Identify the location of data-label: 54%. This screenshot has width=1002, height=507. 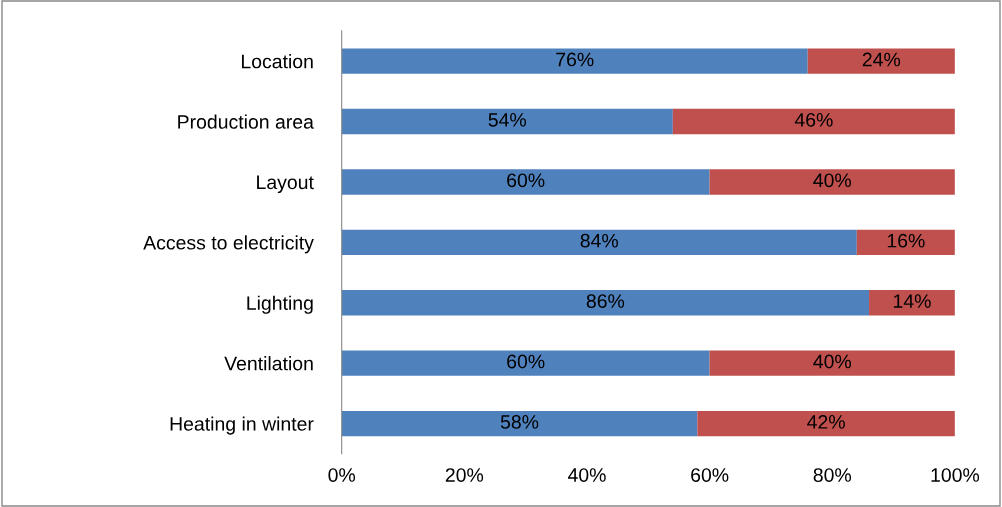
(507, 120).